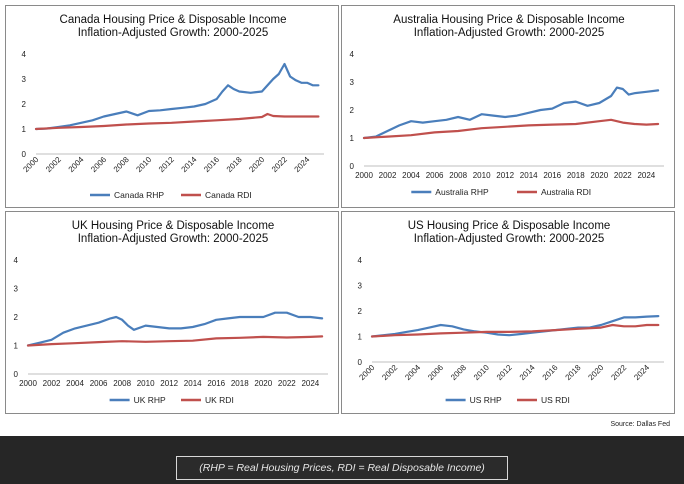  Describe the element at coordinates (599, 175) in the screenshot. I see `australia-x-tick-label: 2020` at that location.